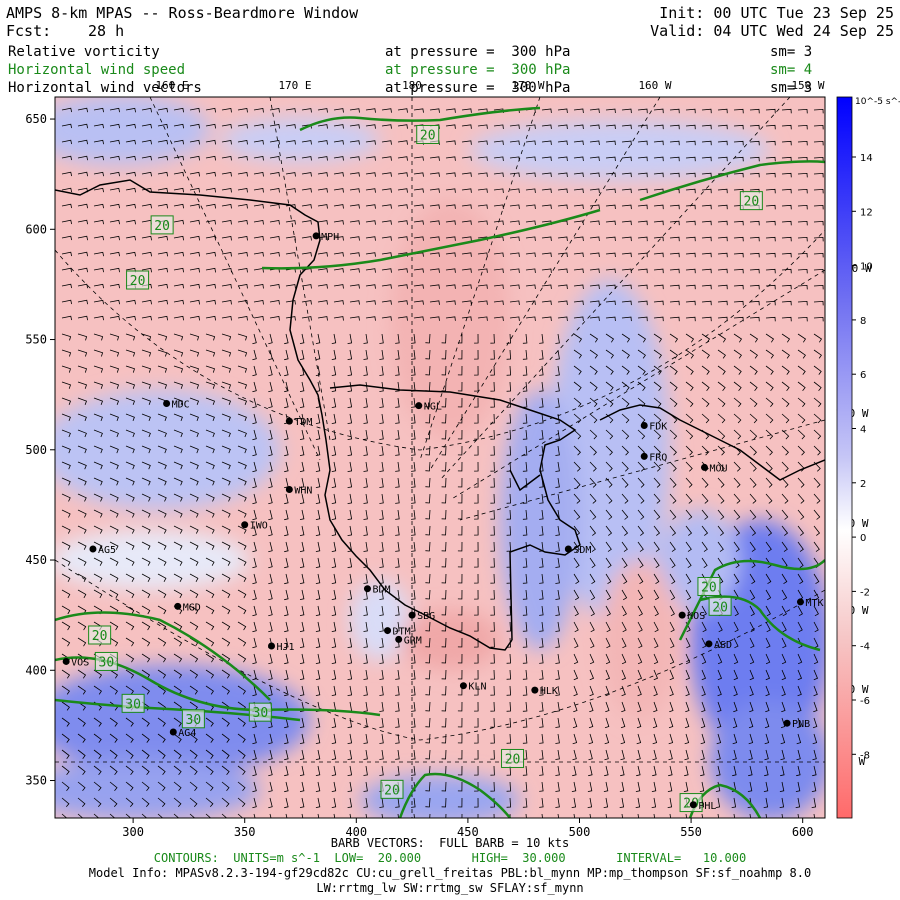 Image resolution: width=900 pixels, height=900 pixels. What do you see at coordinates (525, 480) in the screenshot?
I see `coastline-inlet` at bounding box center [525, 480].